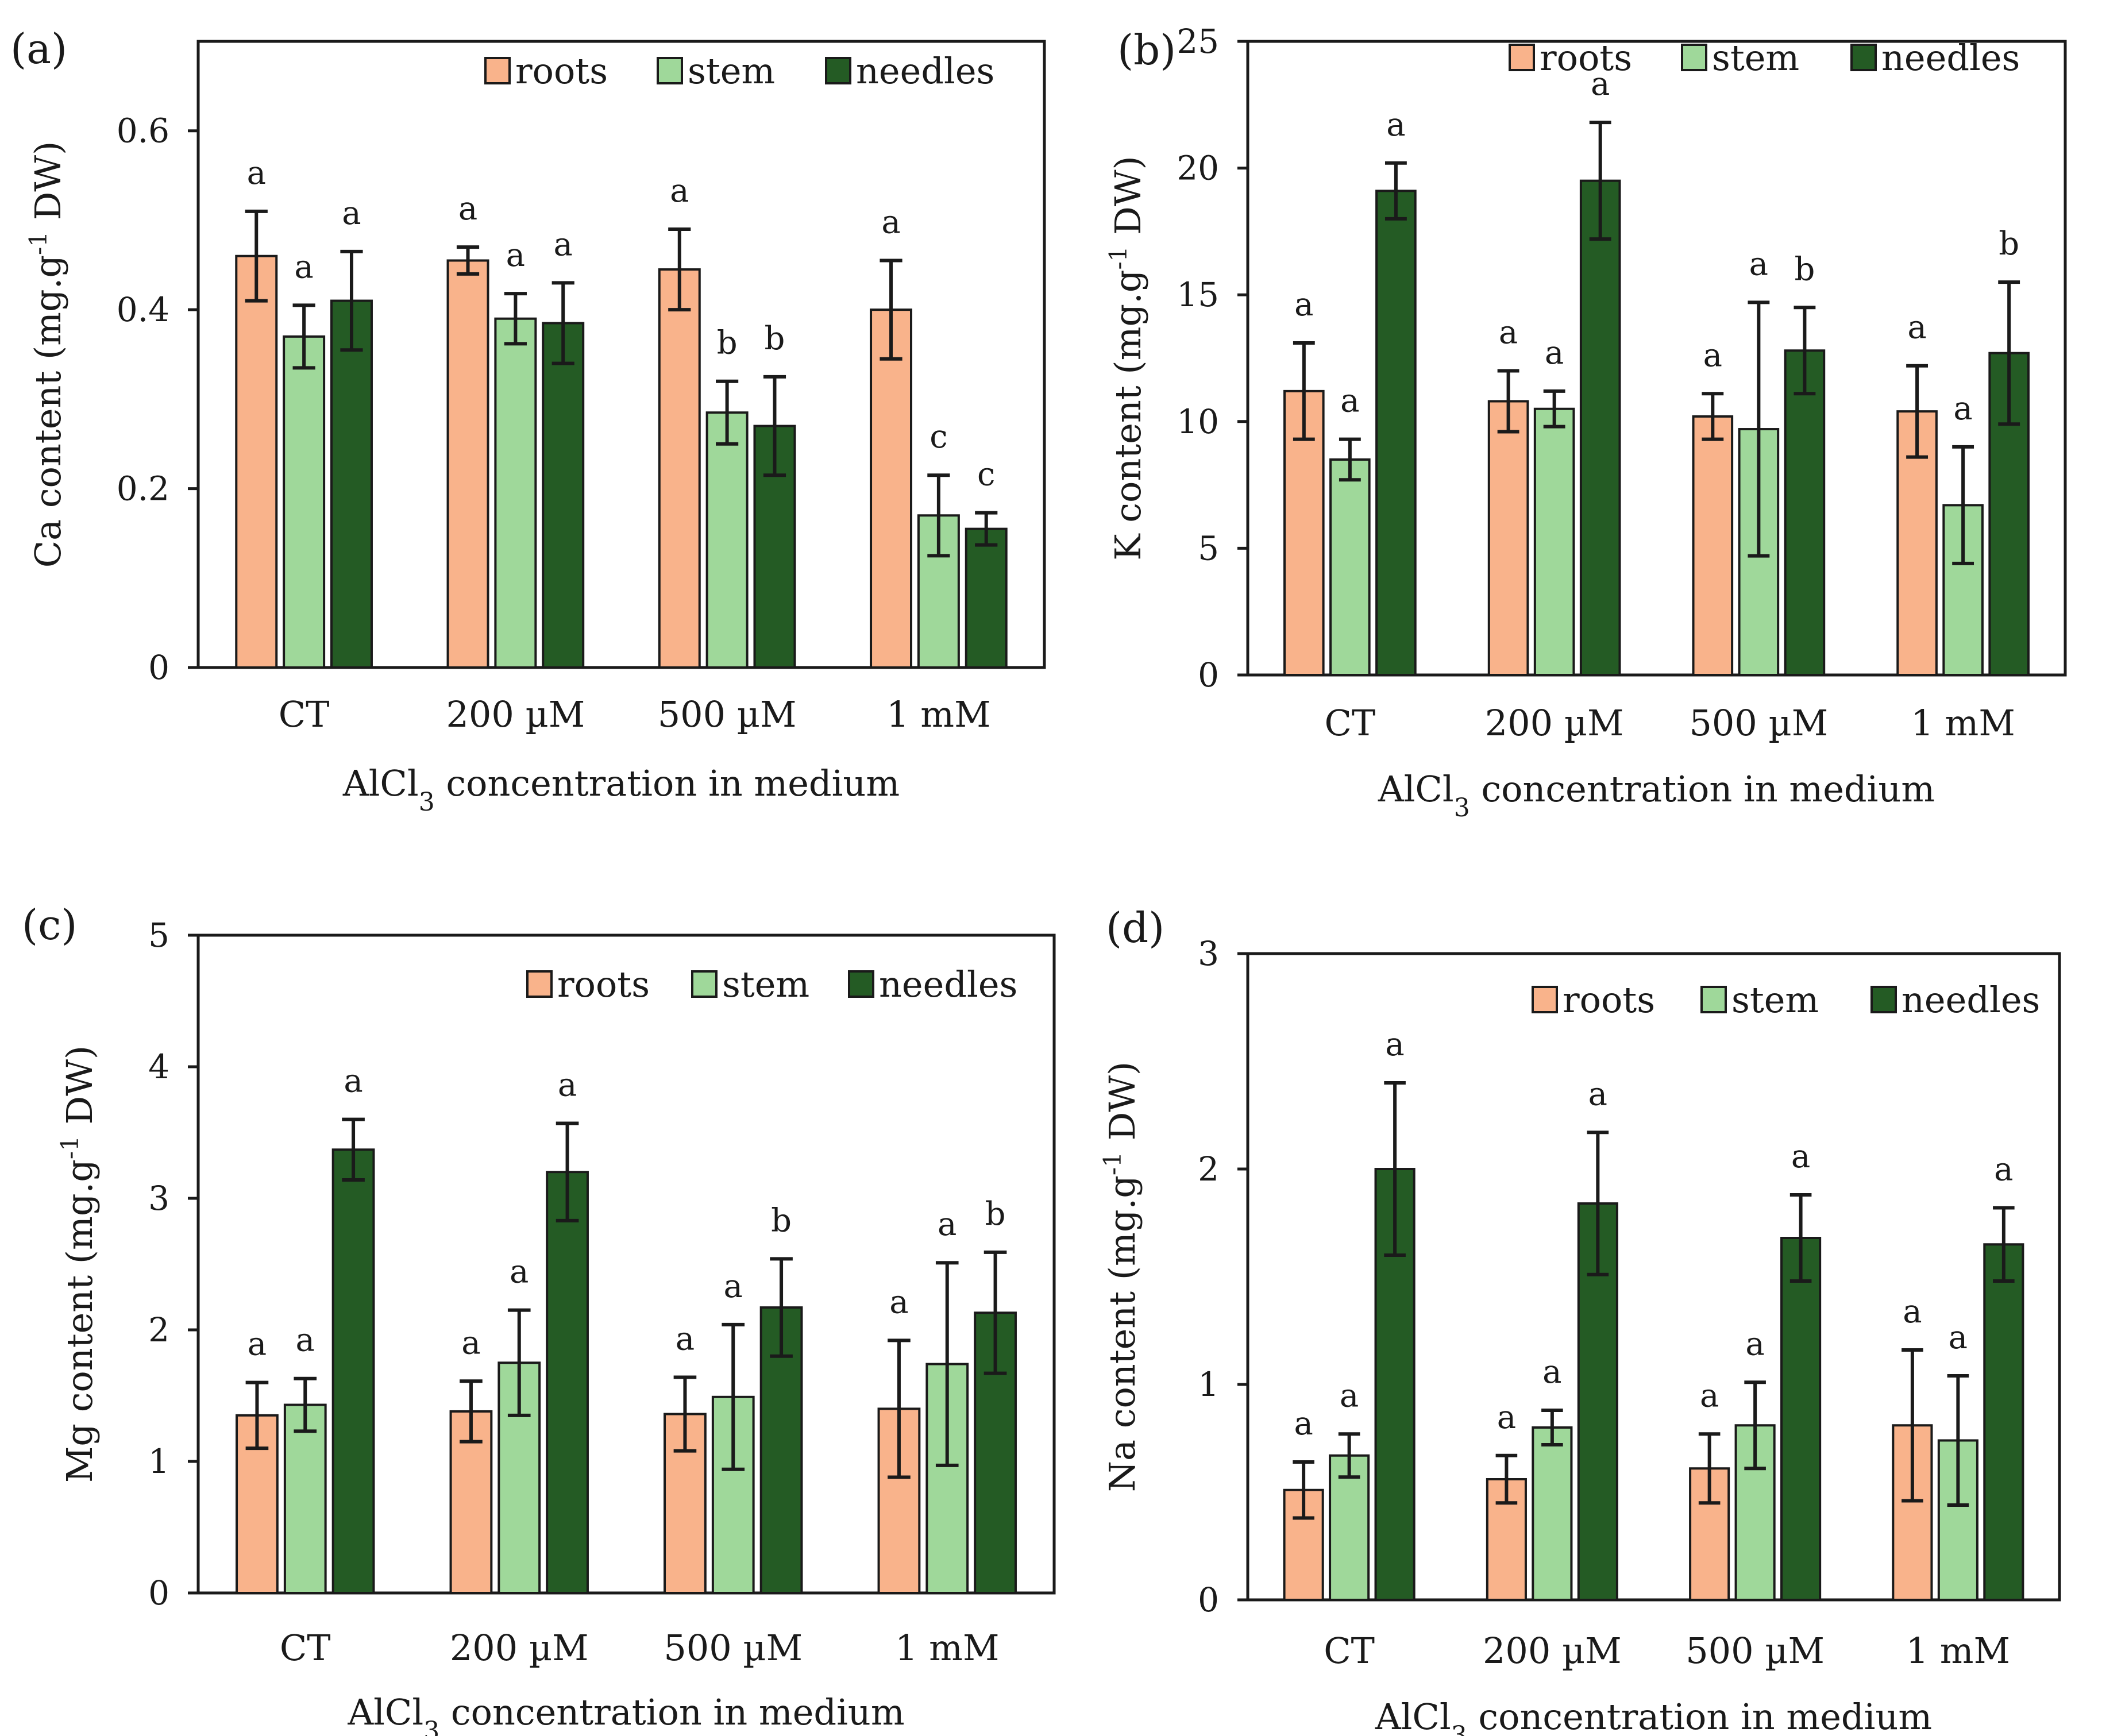  What do you see at coordinates (1694, 57) in the screenshot?
I see `legend-swatch-stem` at bounding box center [1694, 57].